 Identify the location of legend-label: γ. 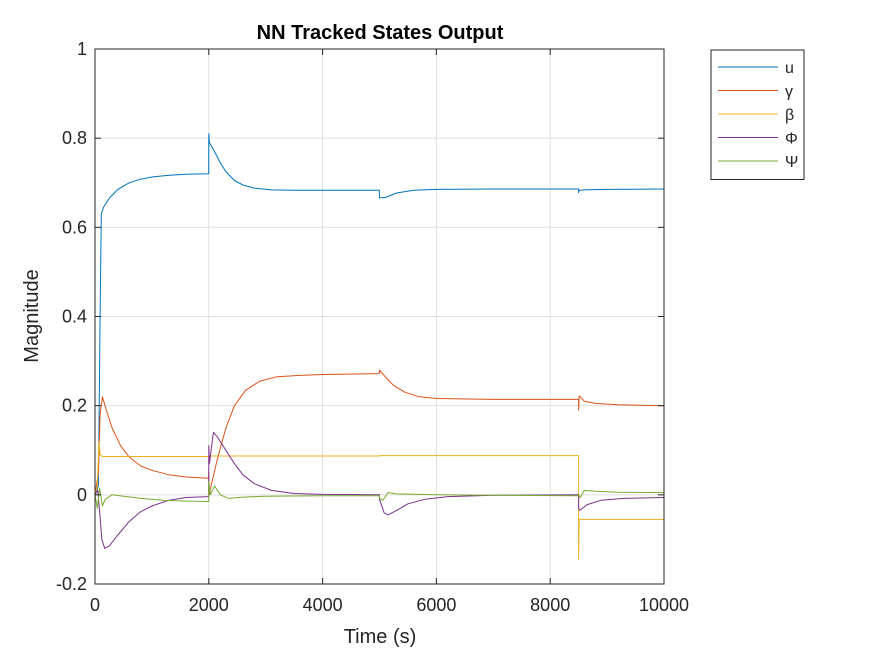
(789, 92).